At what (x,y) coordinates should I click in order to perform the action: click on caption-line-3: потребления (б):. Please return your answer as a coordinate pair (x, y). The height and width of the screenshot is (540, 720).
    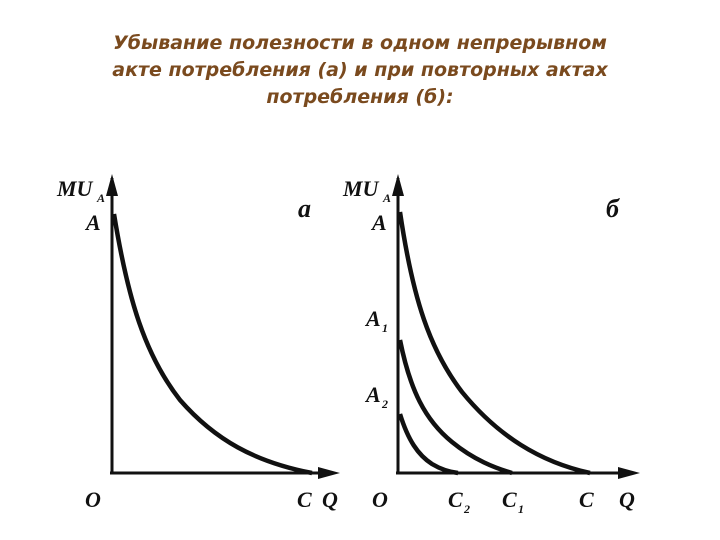
    Looking at the image, I should click on (360, 97).